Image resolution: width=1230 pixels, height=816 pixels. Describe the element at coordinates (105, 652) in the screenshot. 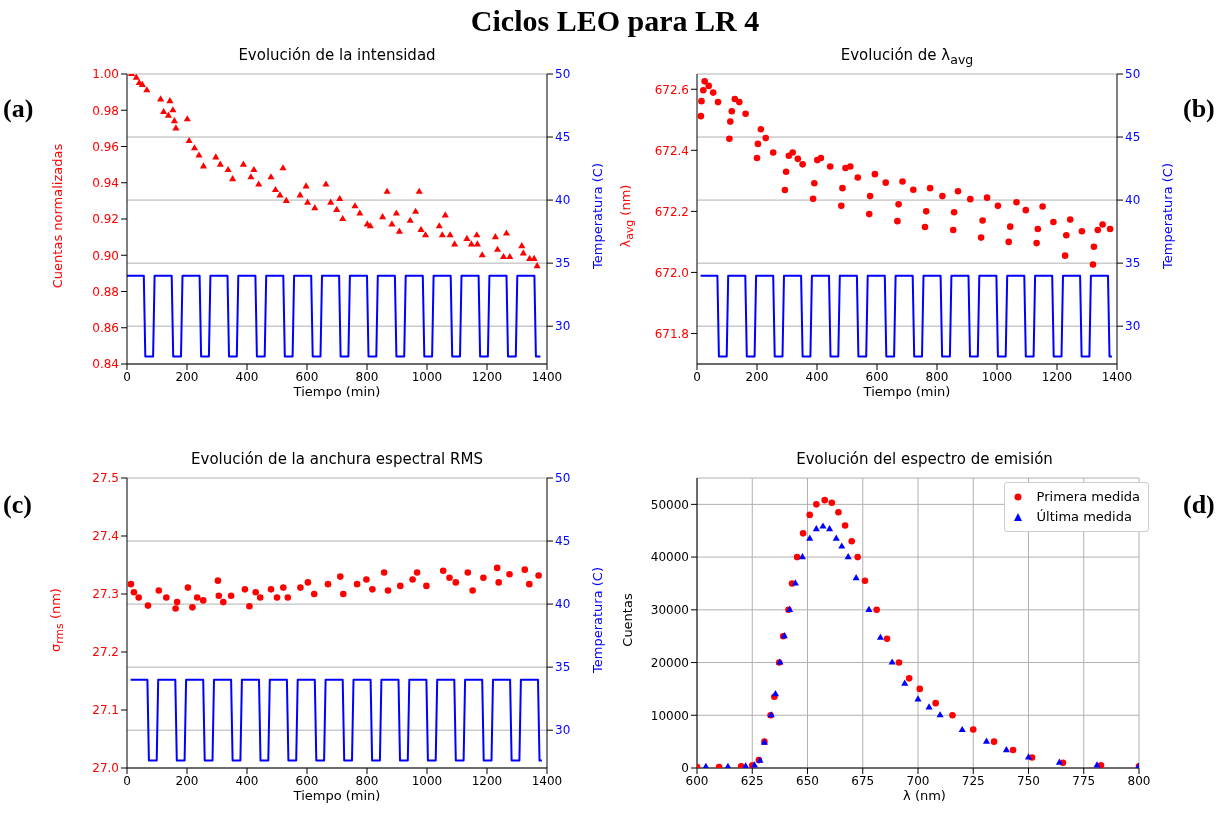

I see `y-tick-label: 27.2` at that location.